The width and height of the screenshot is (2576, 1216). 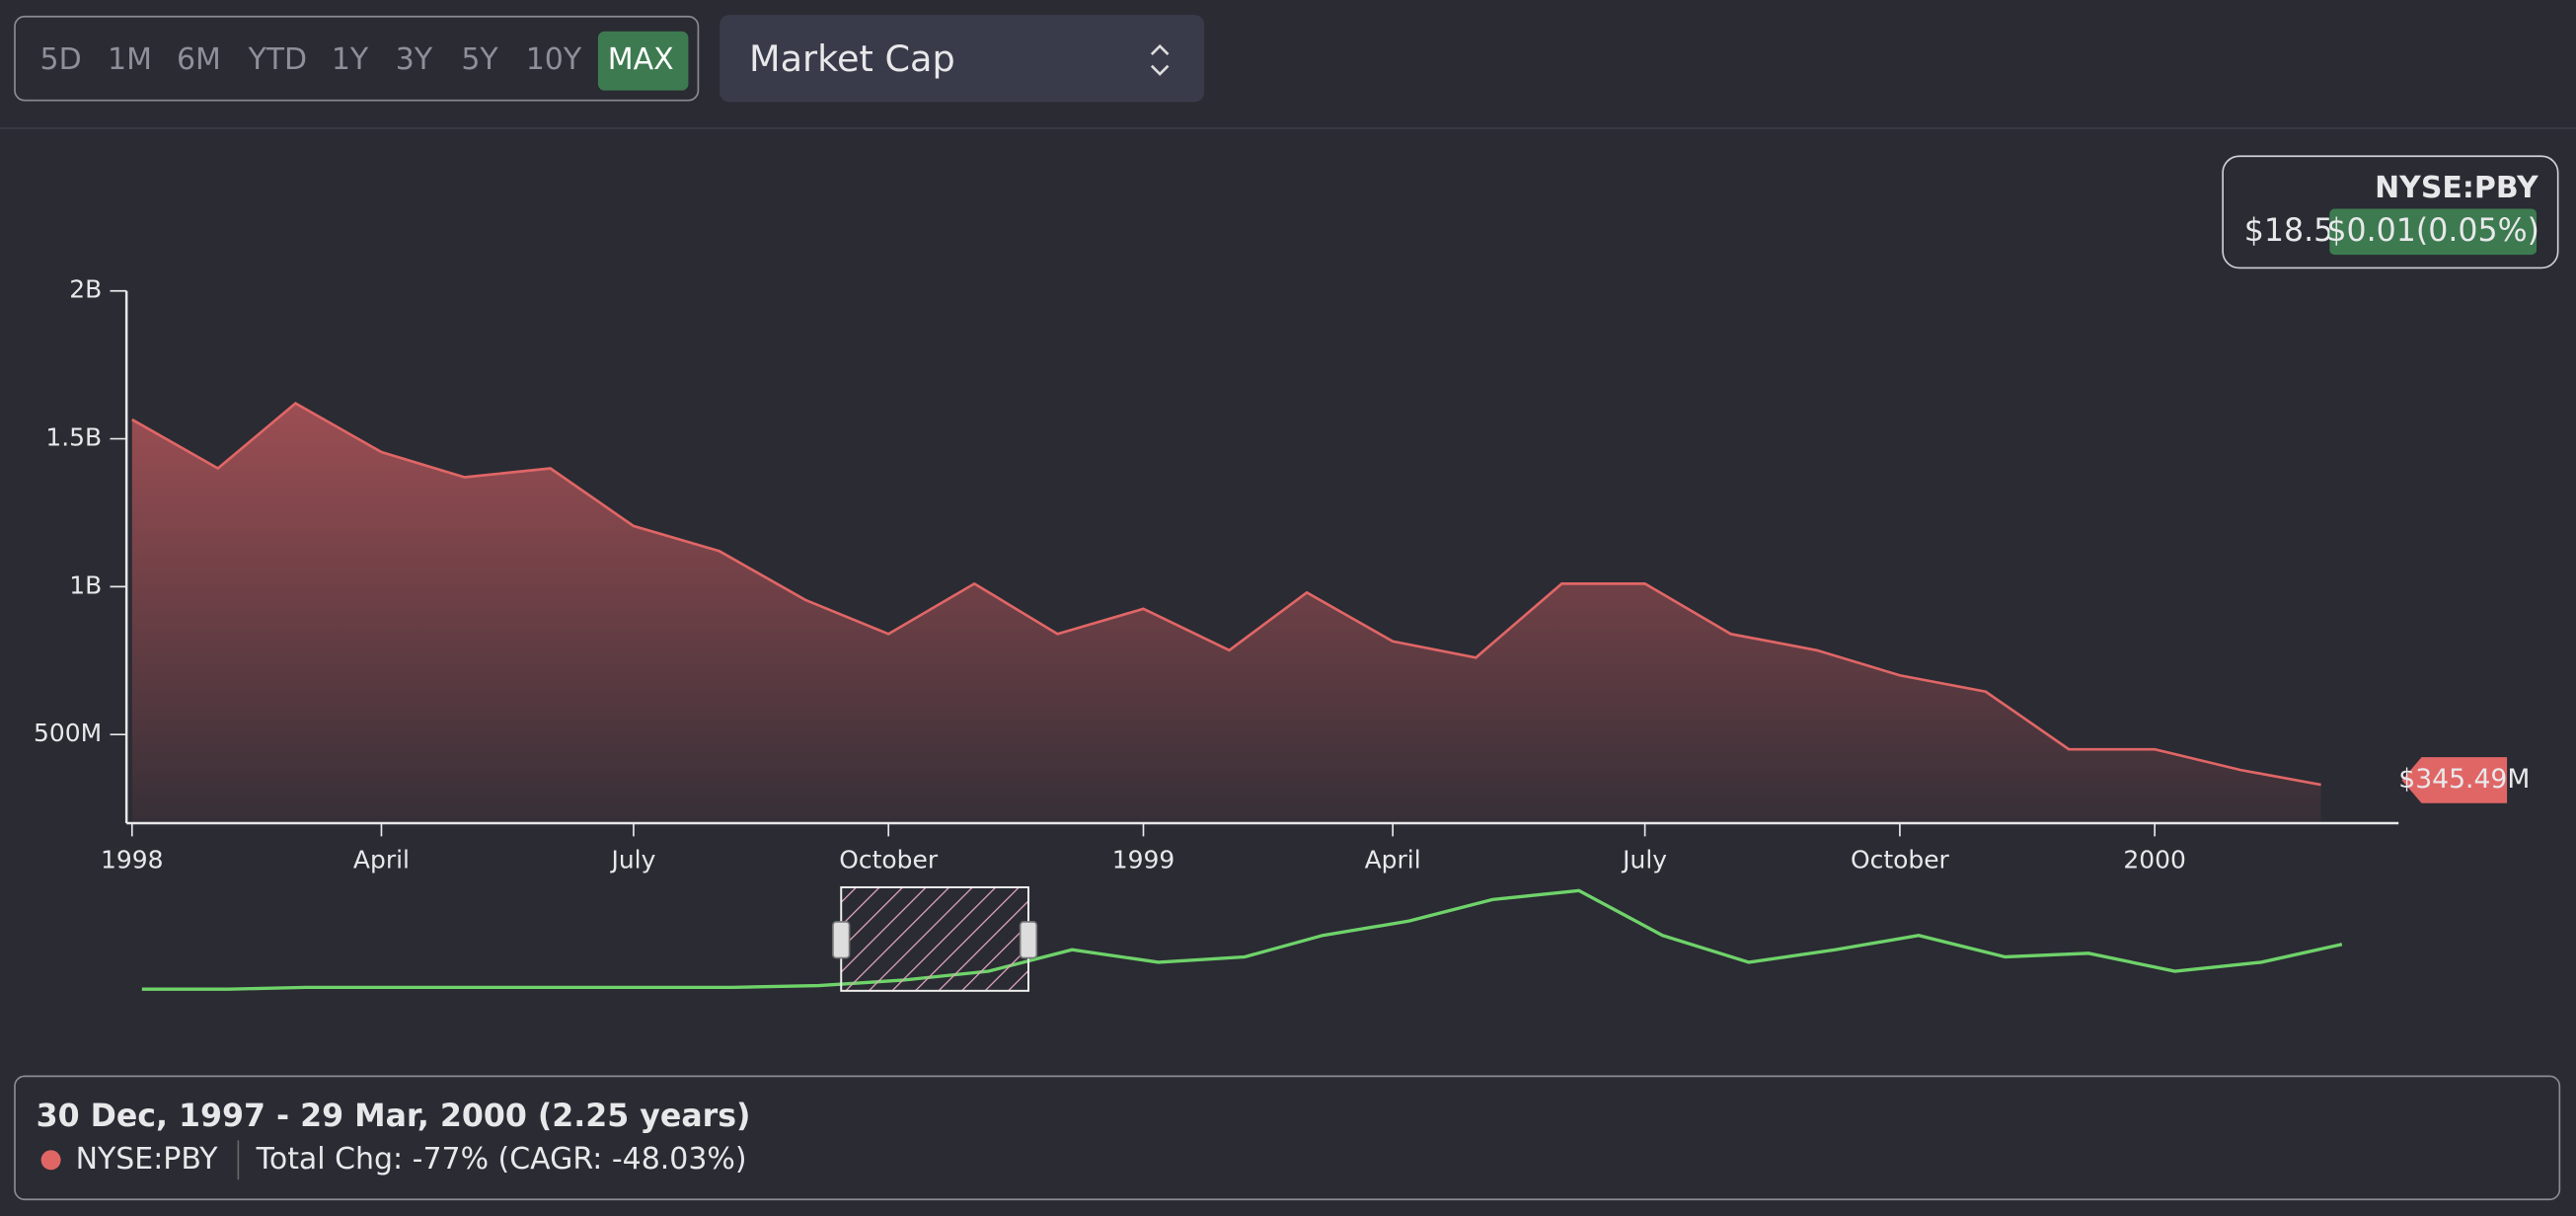 I want to click on range-button: 5D, so click(x=61, y=59).